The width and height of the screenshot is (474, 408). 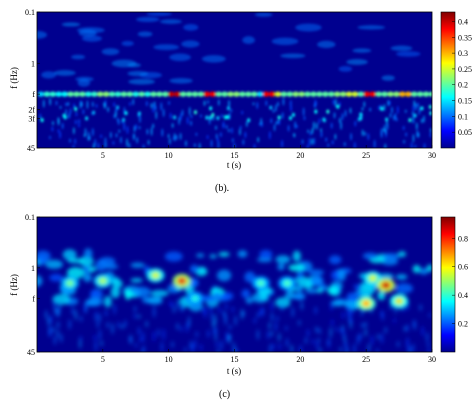 I want to click on panel-b-colorbar-axis: 0.4 0.35 0.3 0.25 0.2 0.15 0.1 0.05, so click(x=462, y=77).